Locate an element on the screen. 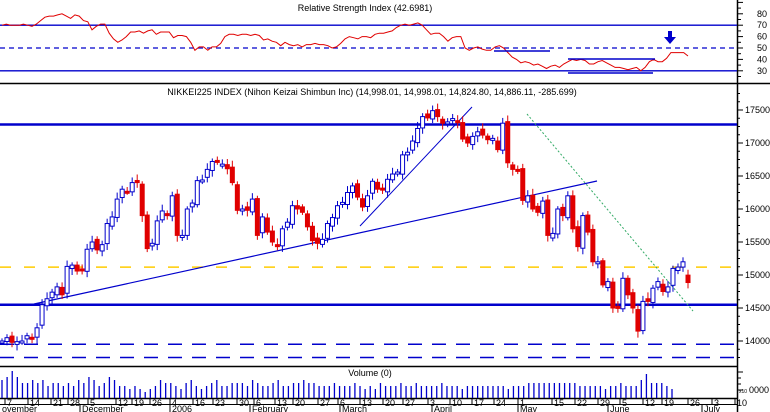 This screenshot has width=770, height=412. price-tick-label: 15000 is located at coordinates (757, 275).